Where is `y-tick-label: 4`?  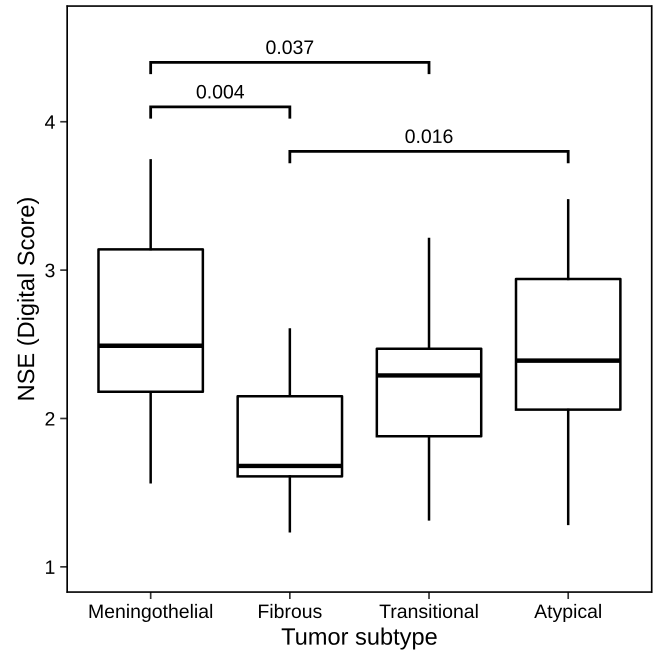
y-tick-label: 4 is located at coordinates (49, 122).